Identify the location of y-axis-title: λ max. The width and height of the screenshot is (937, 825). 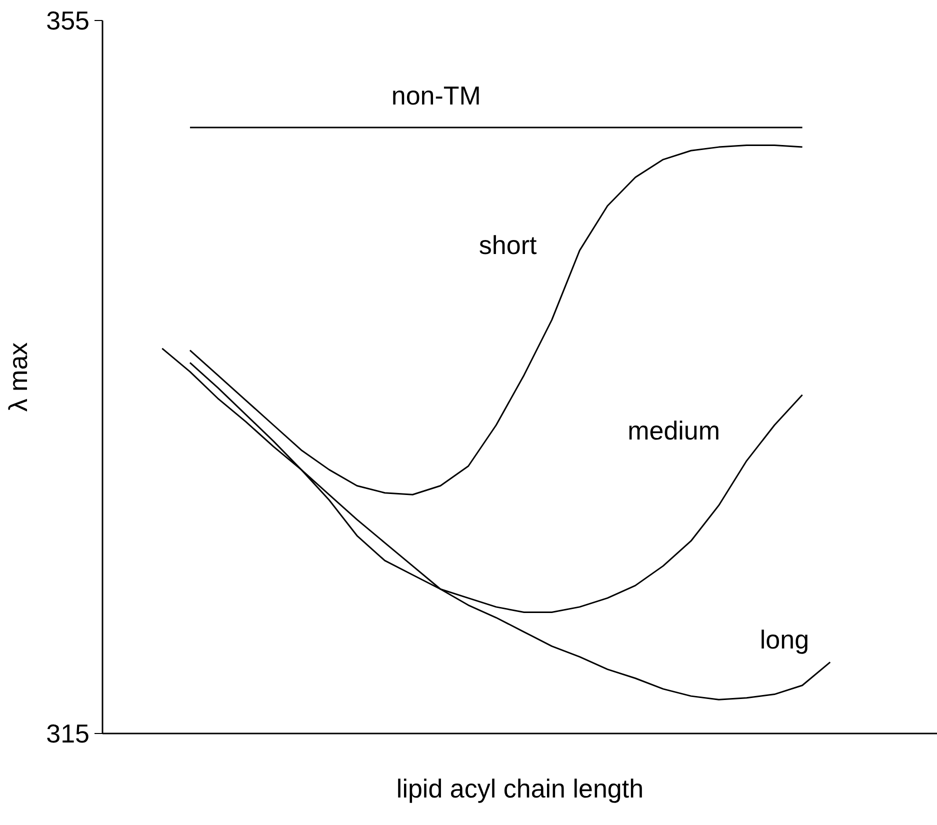
(18, 377).